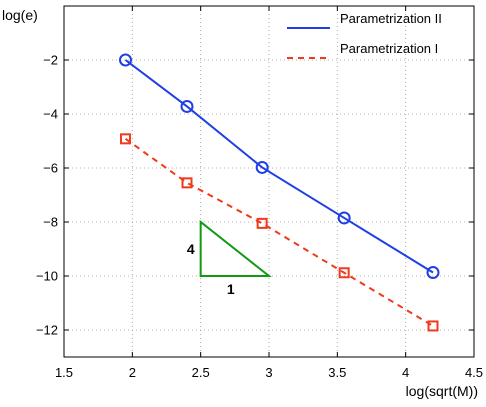 The width and height of the screenshot is (486, 407). Describe the element at coordinates (442, 391) in the screenshot. I see `x-axis-label: log(sqrt(M))` at that location.